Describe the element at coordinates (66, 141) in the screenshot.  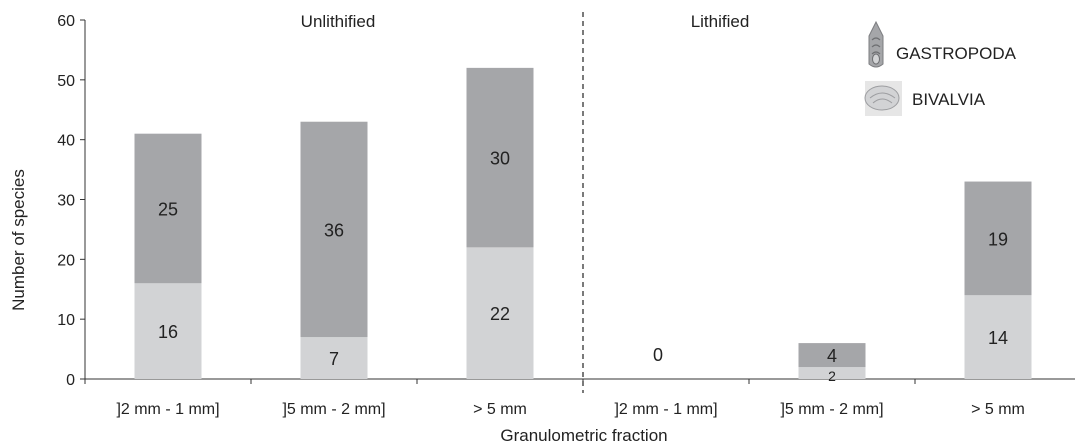
I see `y-tick-label: 40` at that location.